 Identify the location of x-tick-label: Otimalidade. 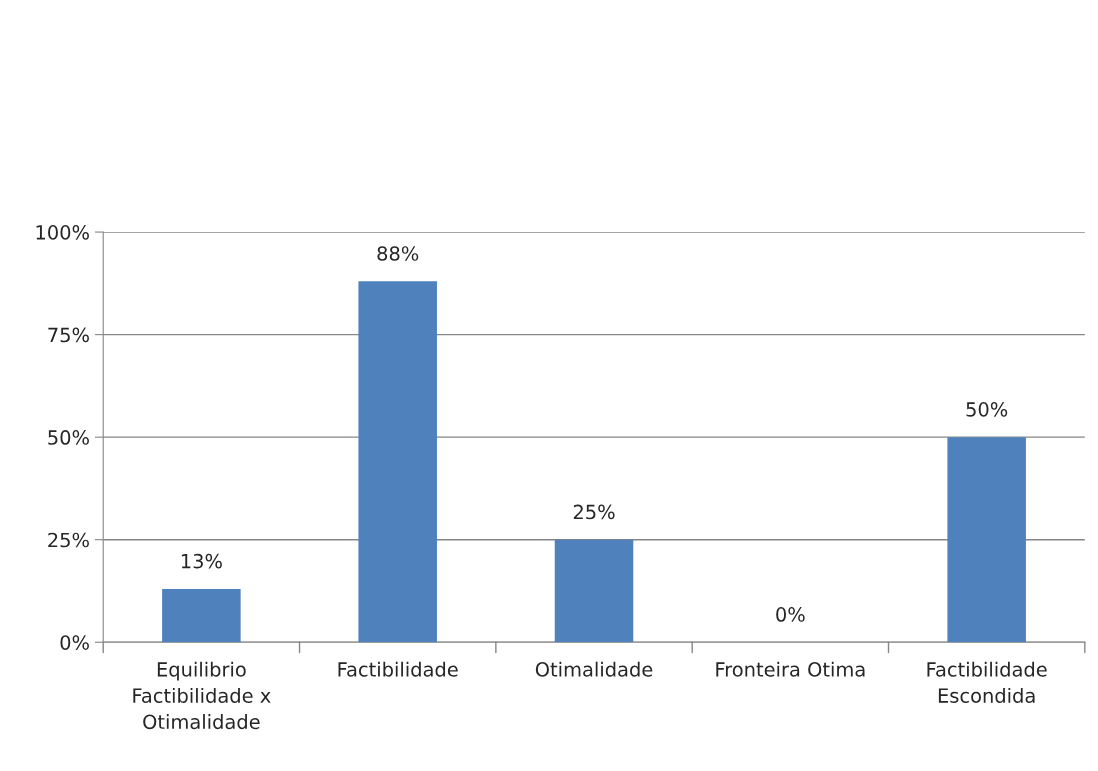
(594, 669).